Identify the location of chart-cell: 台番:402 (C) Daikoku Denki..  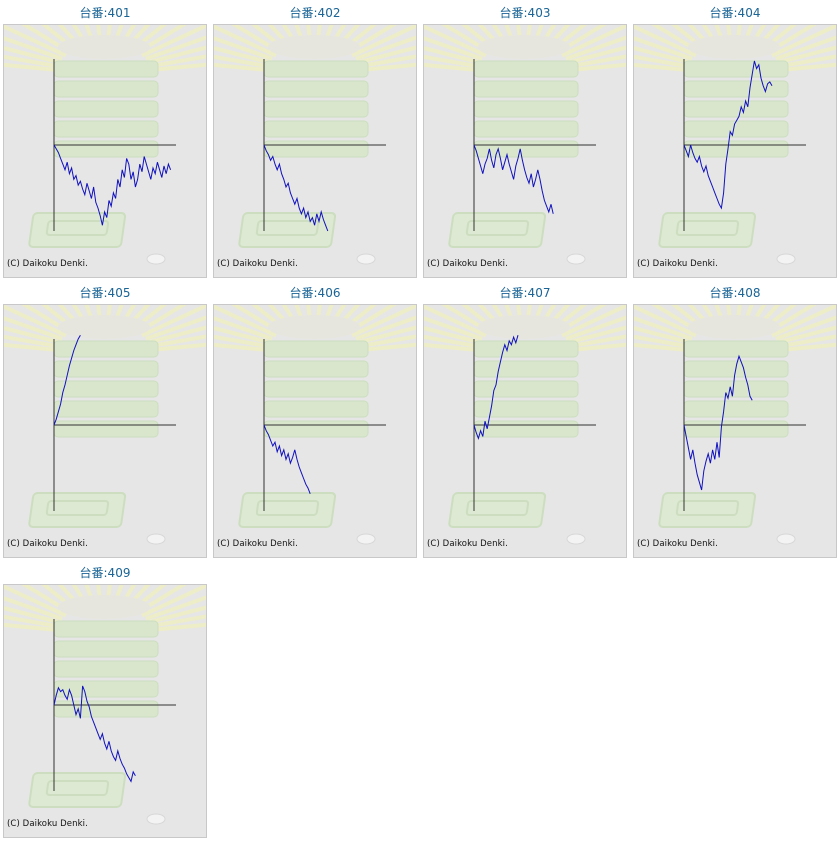
(315, 140).